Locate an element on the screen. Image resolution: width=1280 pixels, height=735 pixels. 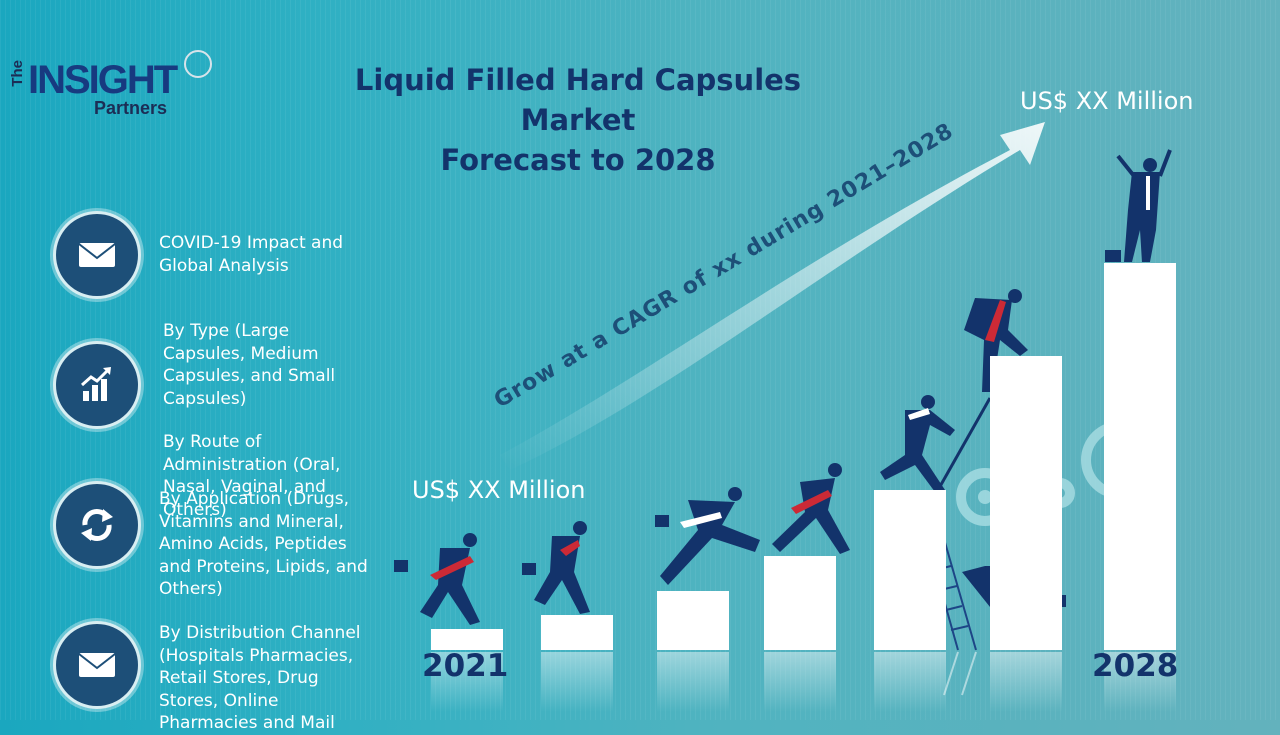
insight-partners-logo: The INSIGHT Partners is located at coordinates (109, 85).